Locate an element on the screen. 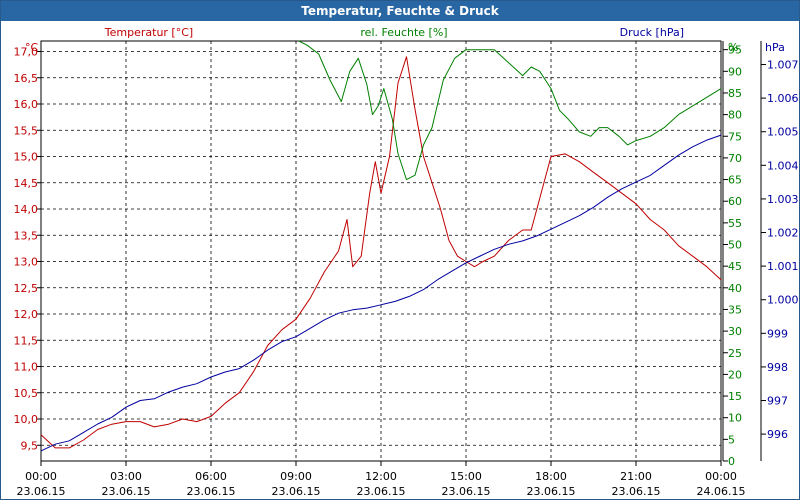 This screenshot has height=501, width=800. y-tick-label-pressure: 1.007 is located at coordinates (783, 65).